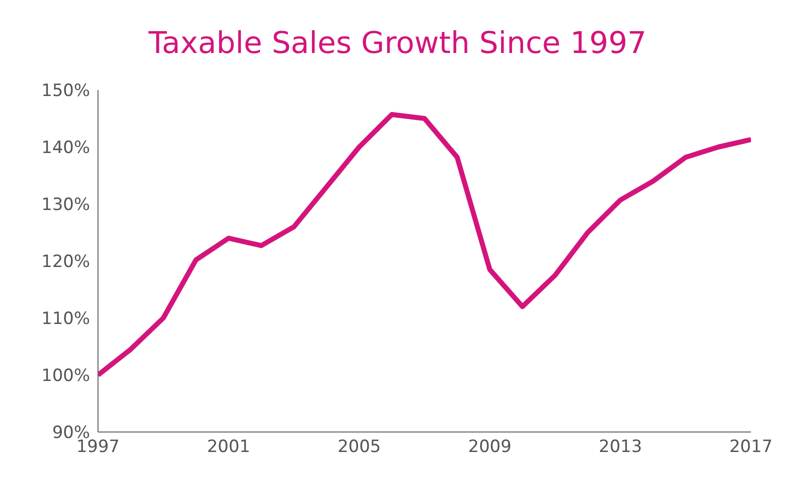 The width and height of the screenshot is (795, 480). Describe the element at coordinates (620, 447) in the screenshot. I see `x-tick-label: 2013` at that location.